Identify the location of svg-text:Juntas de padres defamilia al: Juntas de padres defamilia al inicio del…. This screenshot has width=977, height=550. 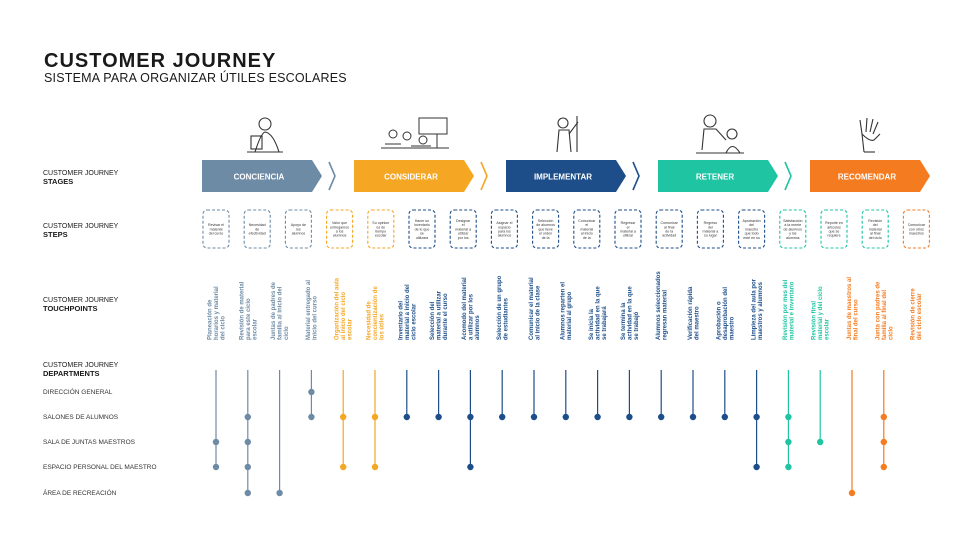
(280, 310).